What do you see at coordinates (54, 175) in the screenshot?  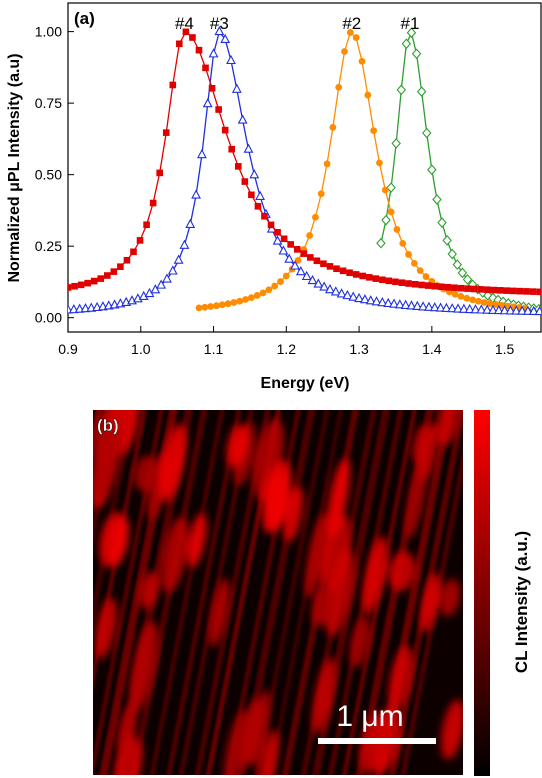 I see `y-axis: 0.00 0.25 0.50 0.75 1.00` at bounding box center [54, 175].